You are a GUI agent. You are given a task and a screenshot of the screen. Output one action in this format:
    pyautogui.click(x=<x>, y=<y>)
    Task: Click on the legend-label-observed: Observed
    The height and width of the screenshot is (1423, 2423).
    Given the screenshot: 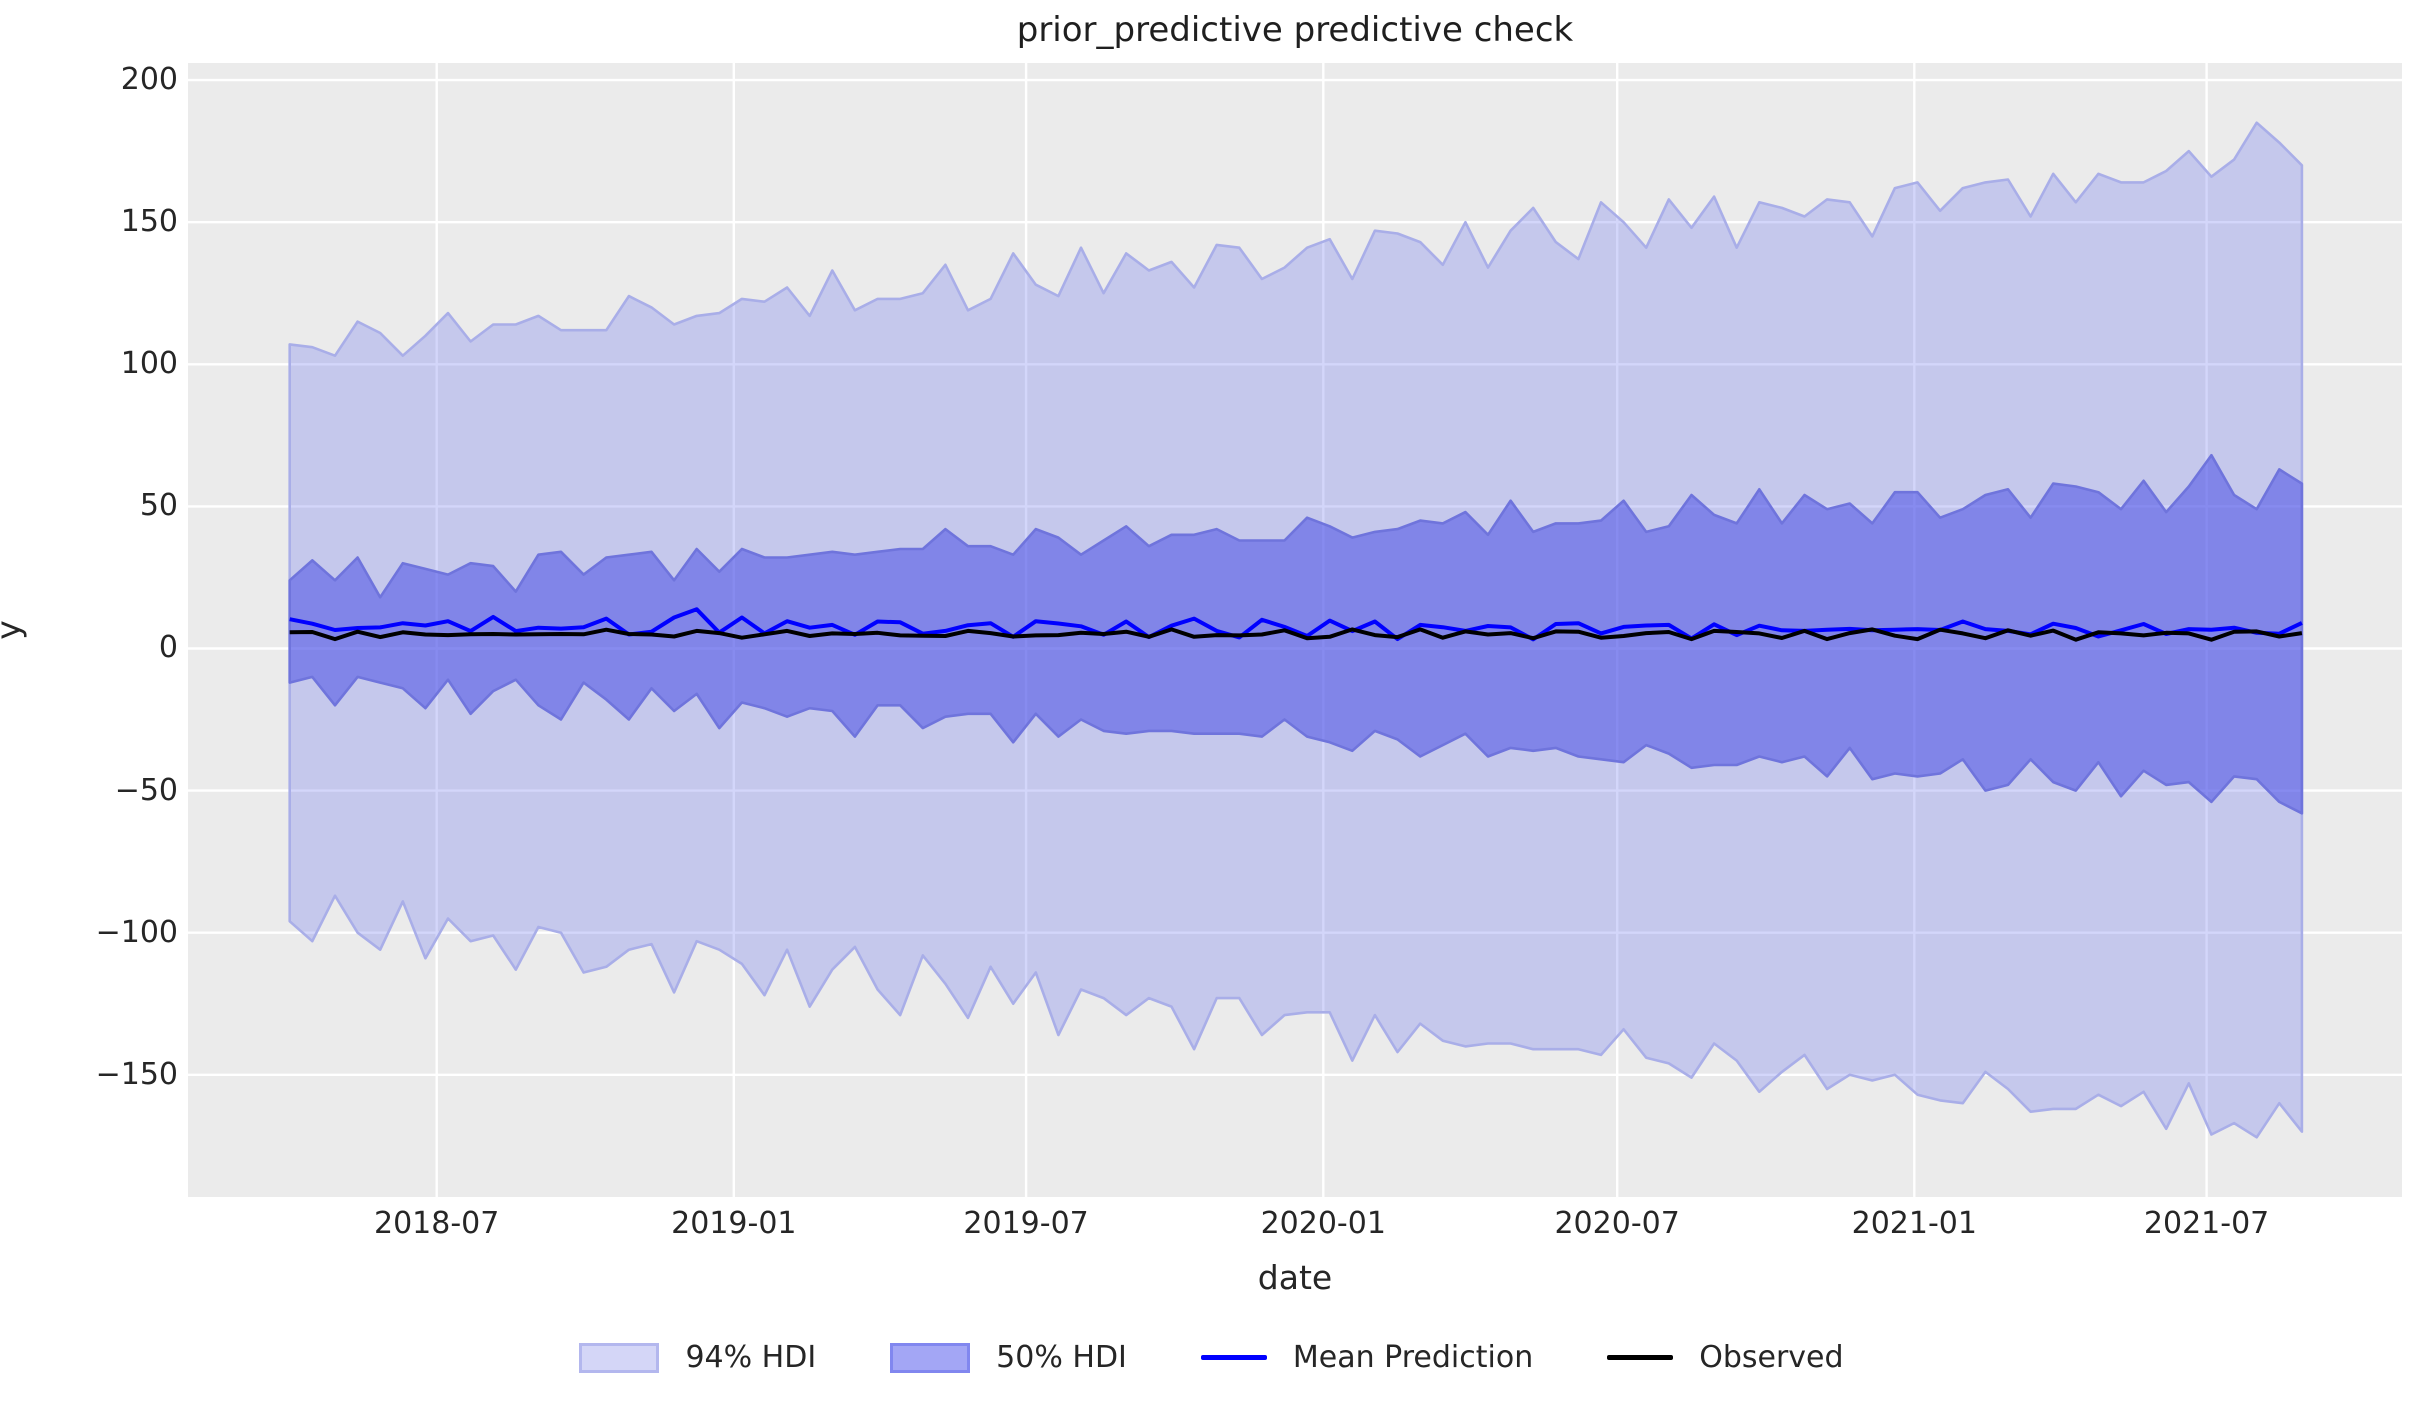 What is the action you would take?
    pyautogui.click(x=1771, y=1357)
    